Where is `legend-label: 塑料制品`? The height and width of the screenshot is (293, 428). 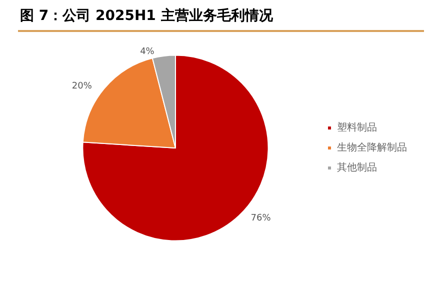 legend-label: 塑料制品 is located at coordinates (357, 128).